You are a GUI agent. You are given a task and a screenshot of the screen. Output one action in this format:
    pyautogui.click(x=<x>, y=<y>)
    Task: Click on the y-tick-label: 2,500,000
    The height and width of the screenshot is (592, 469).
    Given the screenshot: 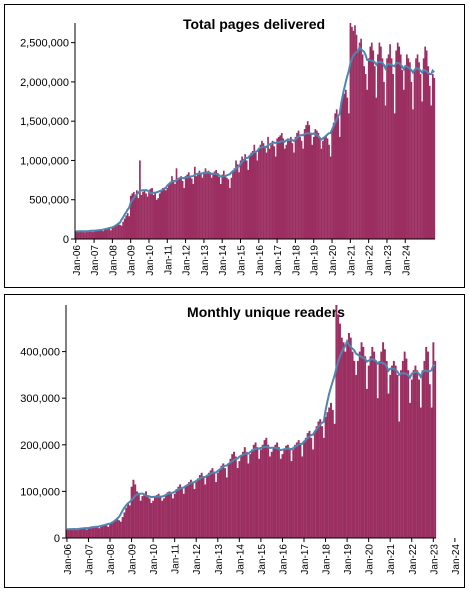 What is the action you would take?
    pyautogui.click(x=44, y=44)
    